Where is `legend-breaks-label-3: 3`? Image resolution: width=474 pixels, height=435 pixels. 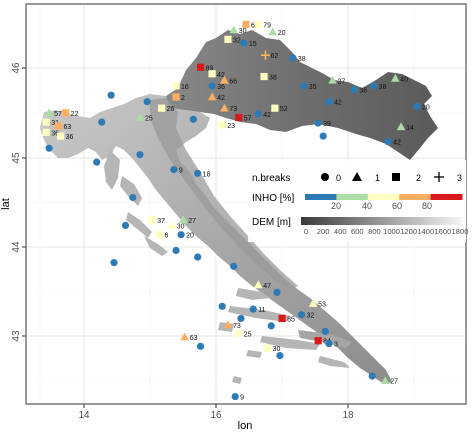
legend-breaks-label-3: 3 is located at coordinates (459, 178).